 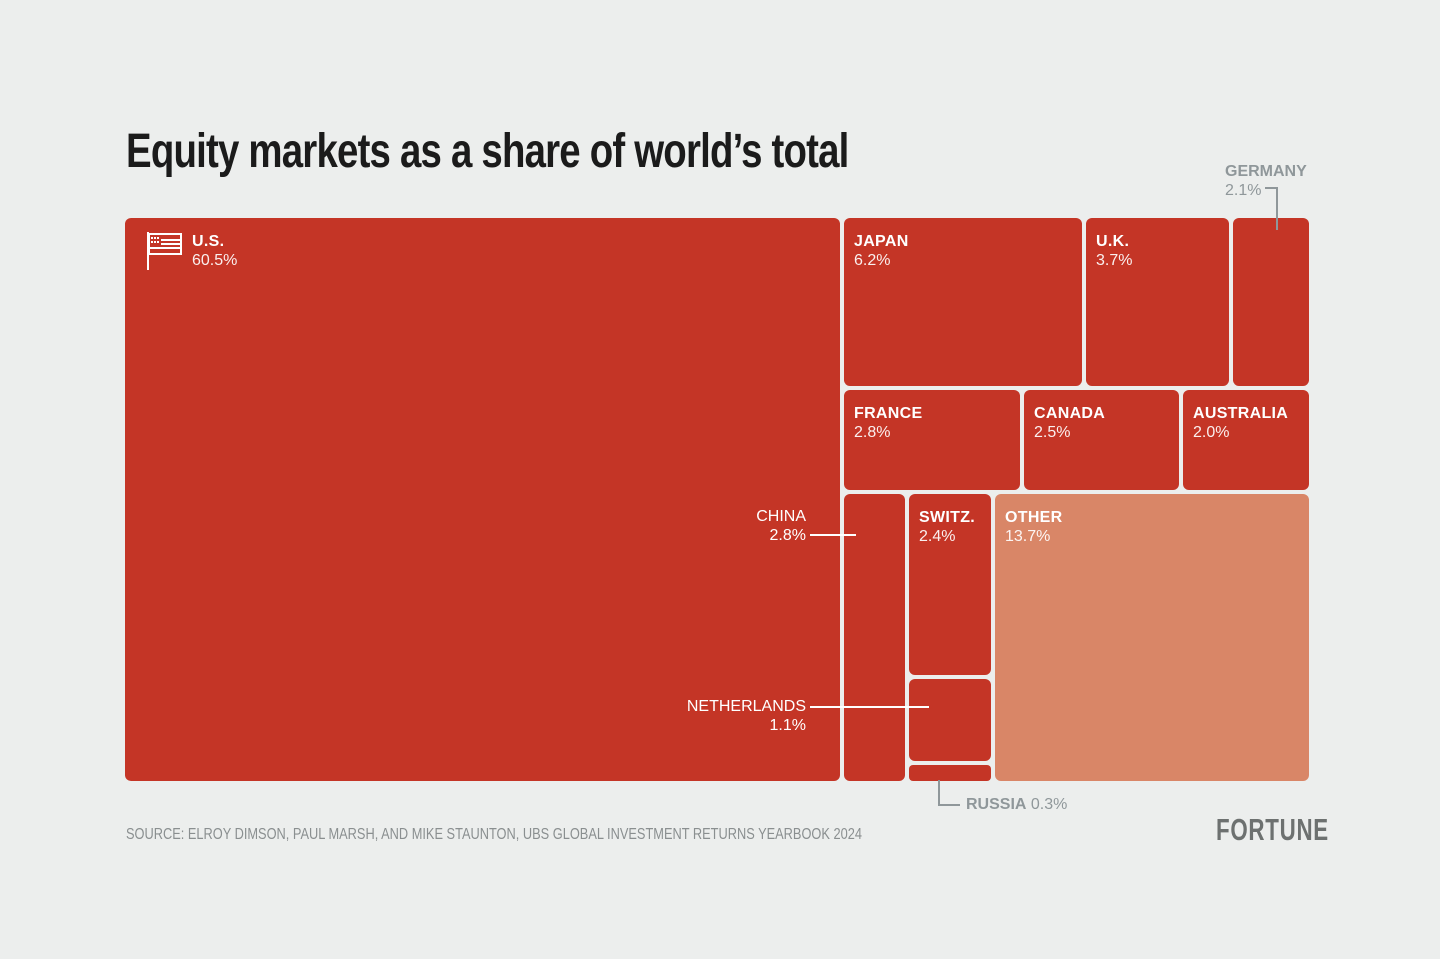 What do you see at coordinates (1271, 302) in the screenshot?
I see `tile-germany` at bounding box center [1271, 302].